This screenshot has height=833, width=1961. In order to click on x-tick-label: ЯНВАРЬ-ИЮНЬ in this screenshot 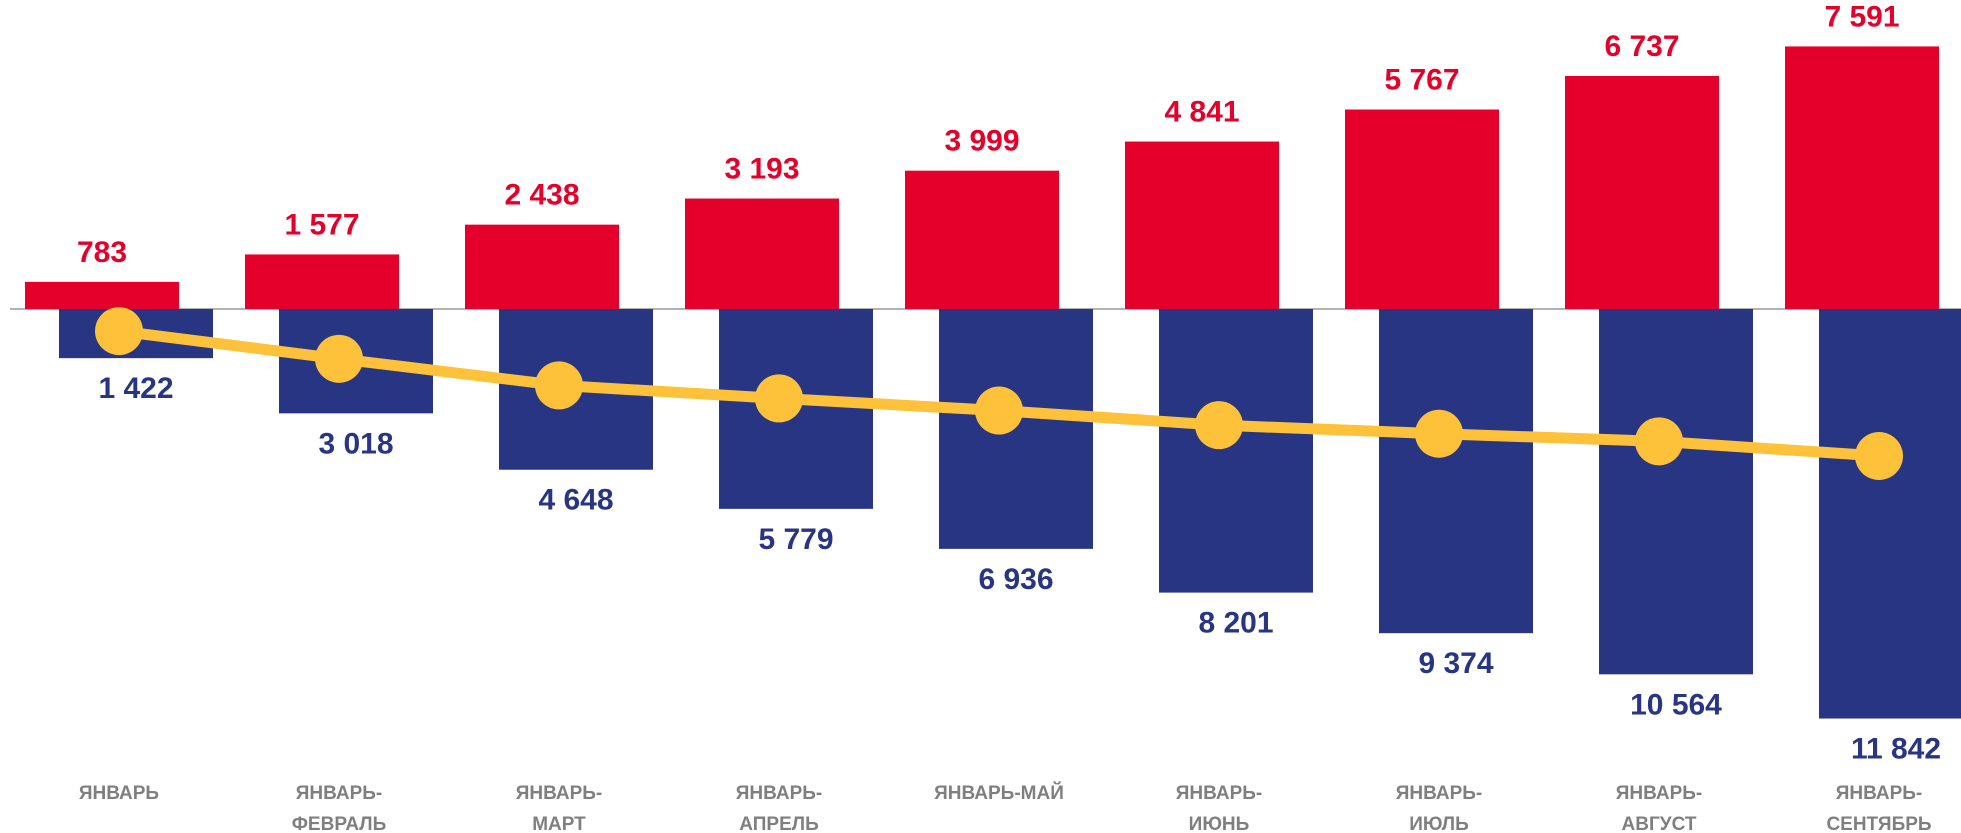, I will do `click(1219, 808)`.